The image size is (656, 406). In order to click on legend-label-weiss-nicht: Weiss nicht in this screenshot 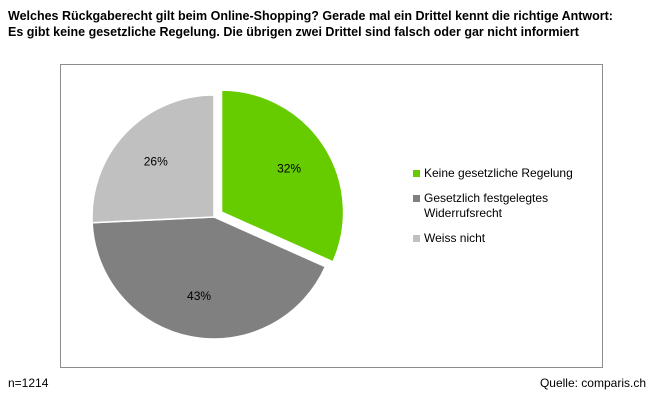, I will do `click(455, 238)`.